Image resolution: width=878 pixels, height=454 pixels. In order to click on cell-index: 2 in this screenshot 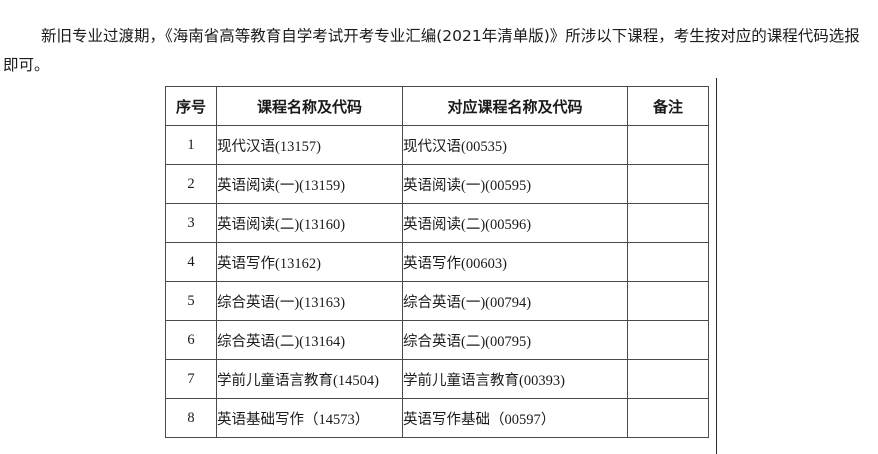, I will do `click(191, 184)`.